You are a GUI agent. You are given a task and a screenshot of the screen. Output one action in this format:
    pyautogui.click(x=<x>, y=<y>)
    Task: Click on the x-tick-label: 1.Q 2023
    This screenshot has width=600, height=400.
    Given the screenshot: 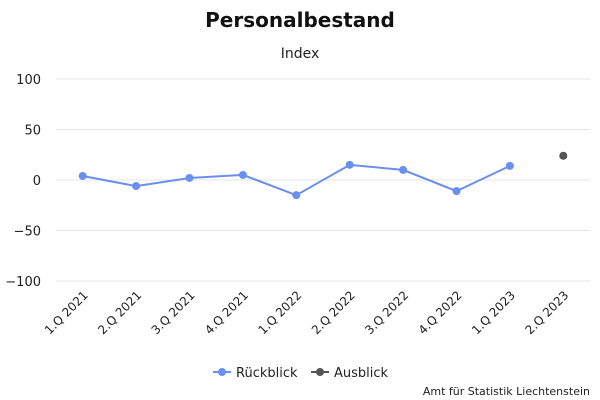 What is the action you would take?
    pyautogui.click(x=493, y=312)
    